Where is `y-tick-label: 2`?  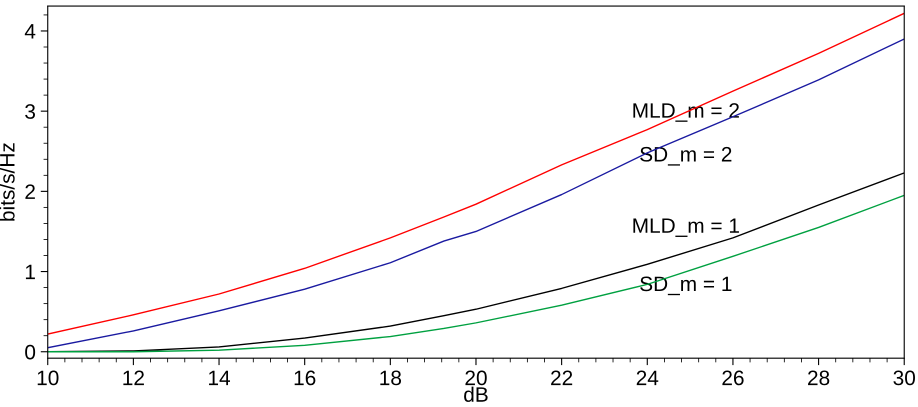 y-tick-label: 2 is located at coordinates (30, 191).